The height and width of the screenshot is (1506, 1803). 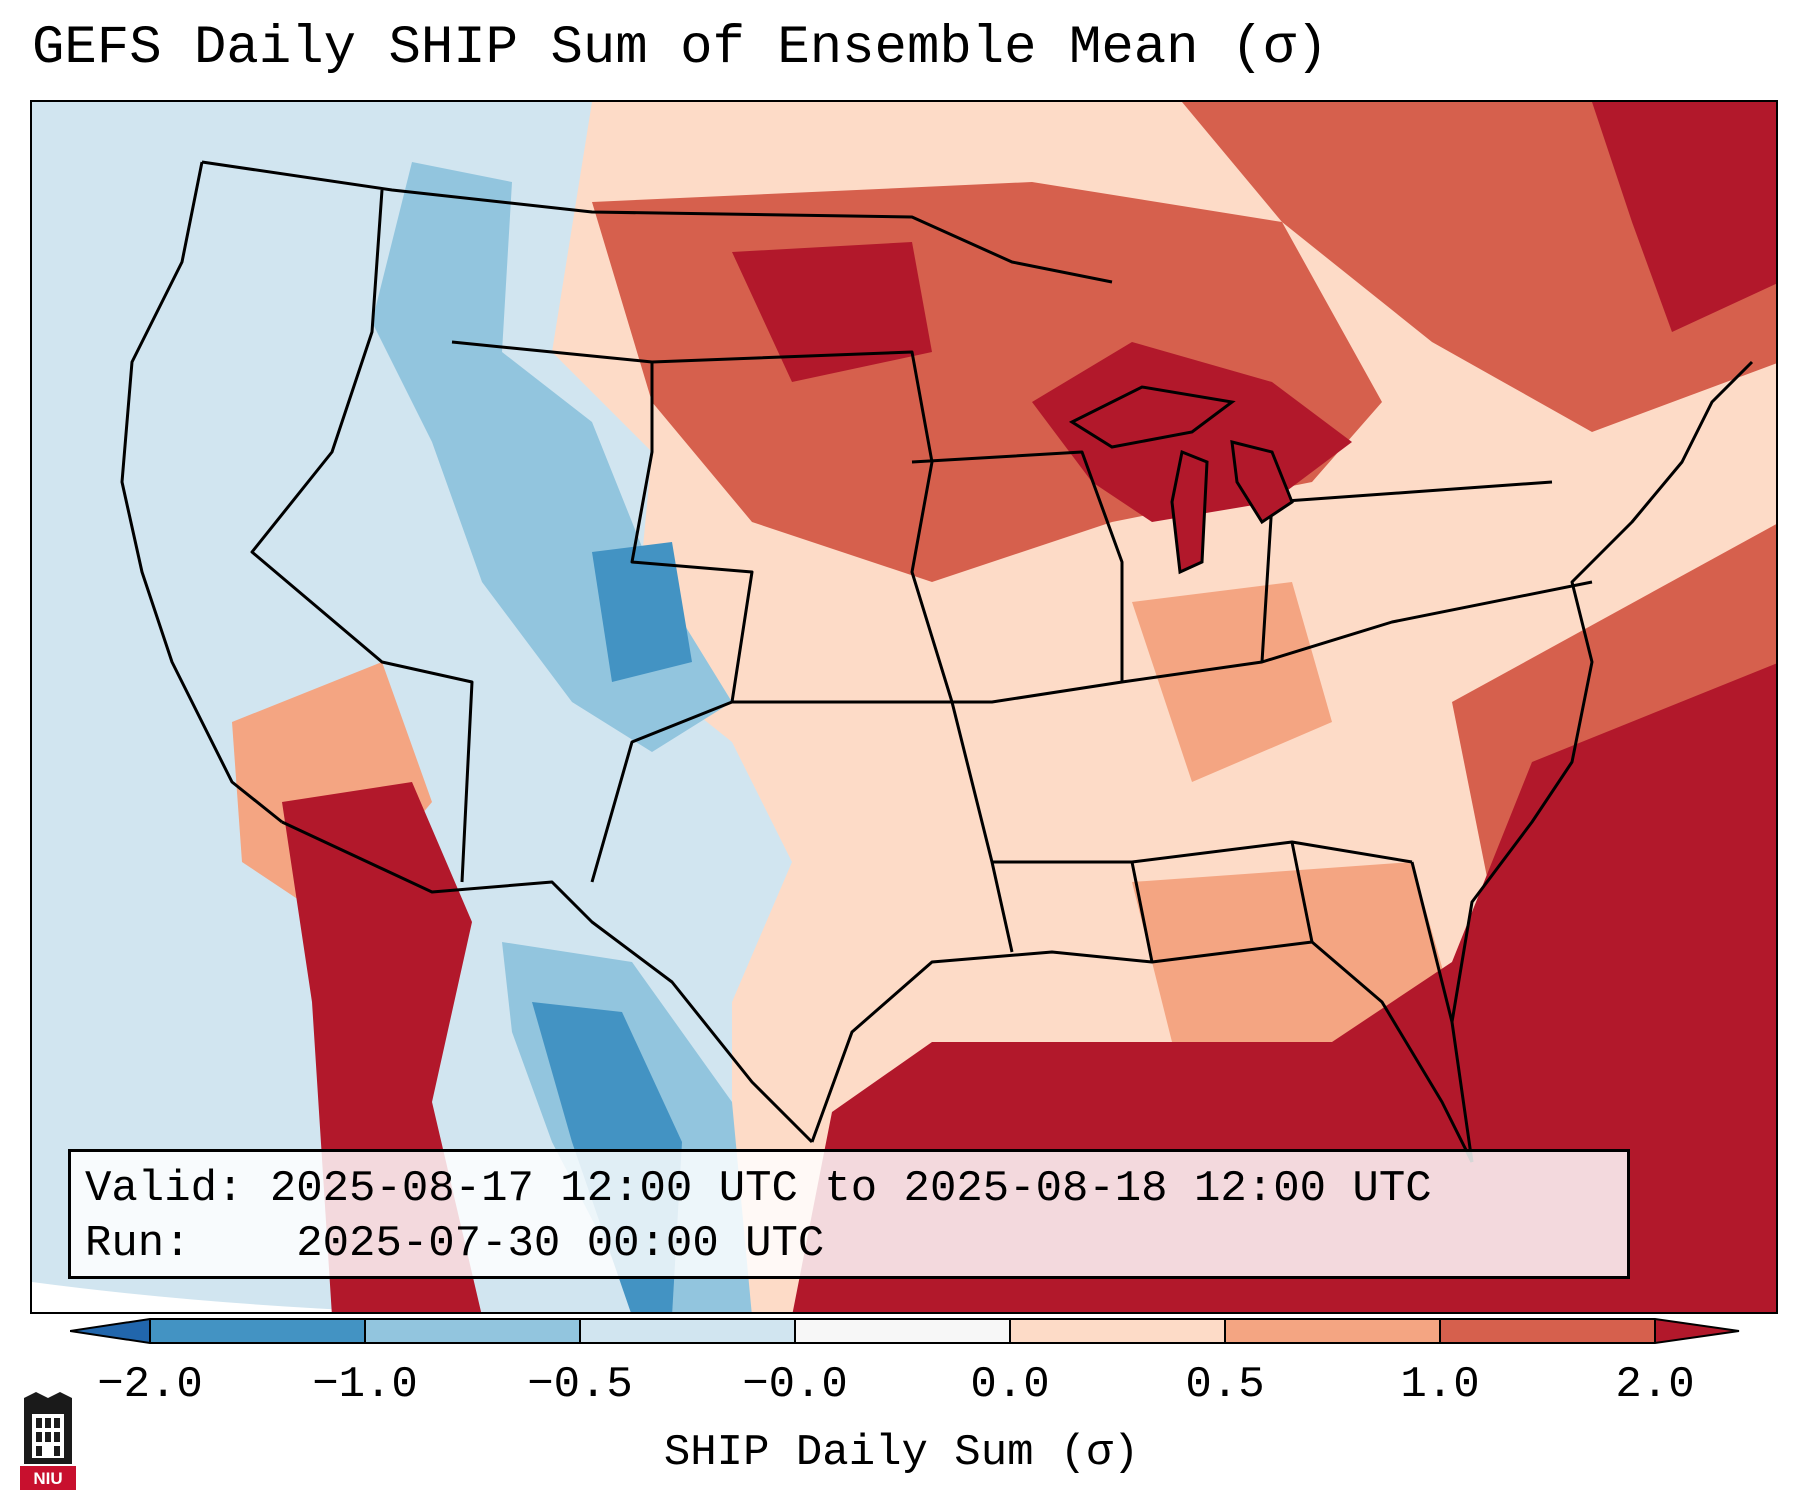 What do you see at coordinates (1202, 852) in the screenshot?
I see `state-line-south` at bounding box center [1202, 852].